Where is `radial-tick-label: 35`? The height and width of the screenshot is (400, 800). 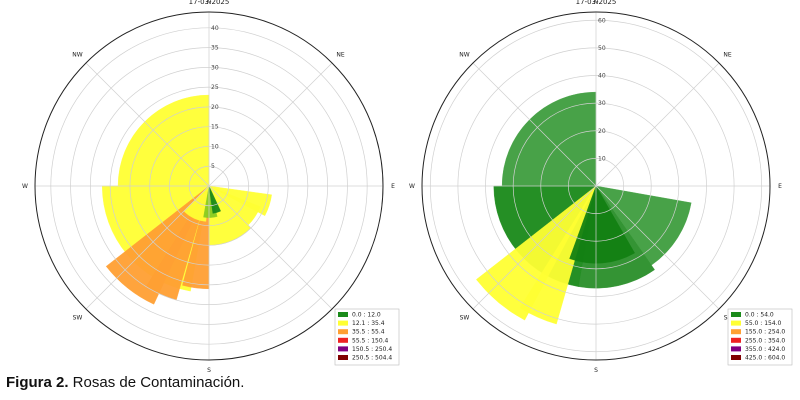
radial-tick-label: 35 is located at coordinates (215, 48).